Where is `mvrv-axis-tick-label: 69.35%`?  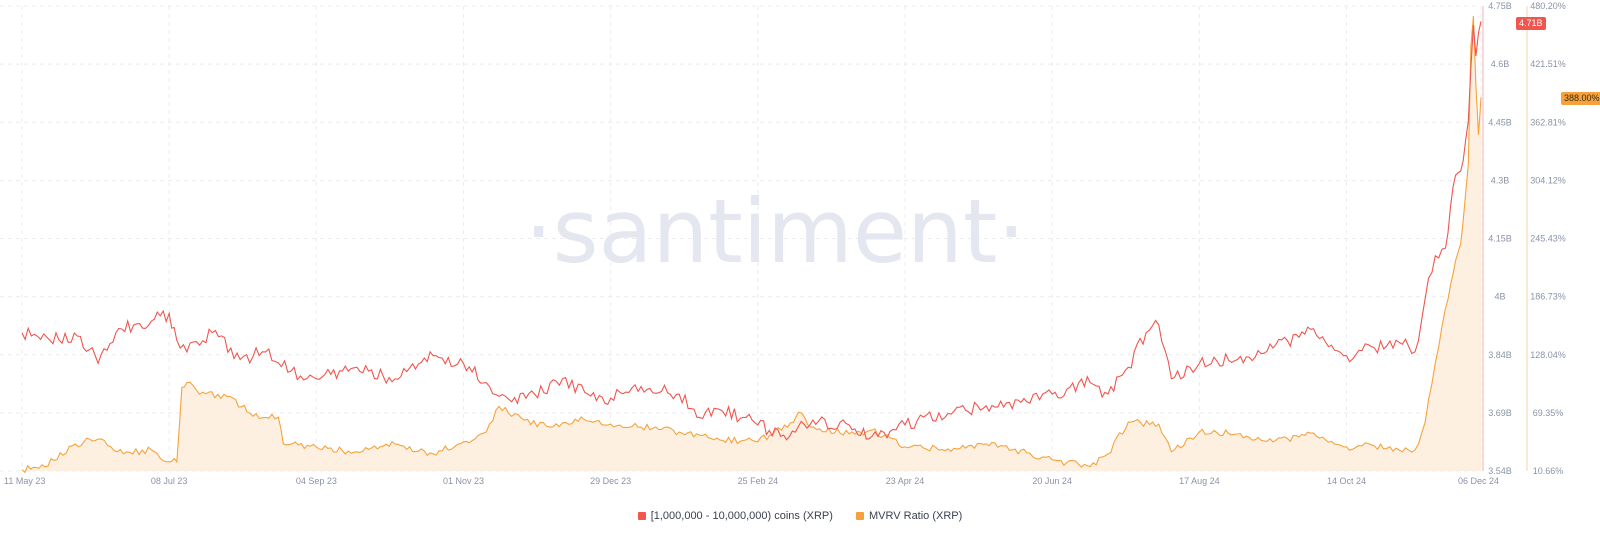 mvrv-axis-tick-label: 69.35% is located at coordinates (1548, 413).